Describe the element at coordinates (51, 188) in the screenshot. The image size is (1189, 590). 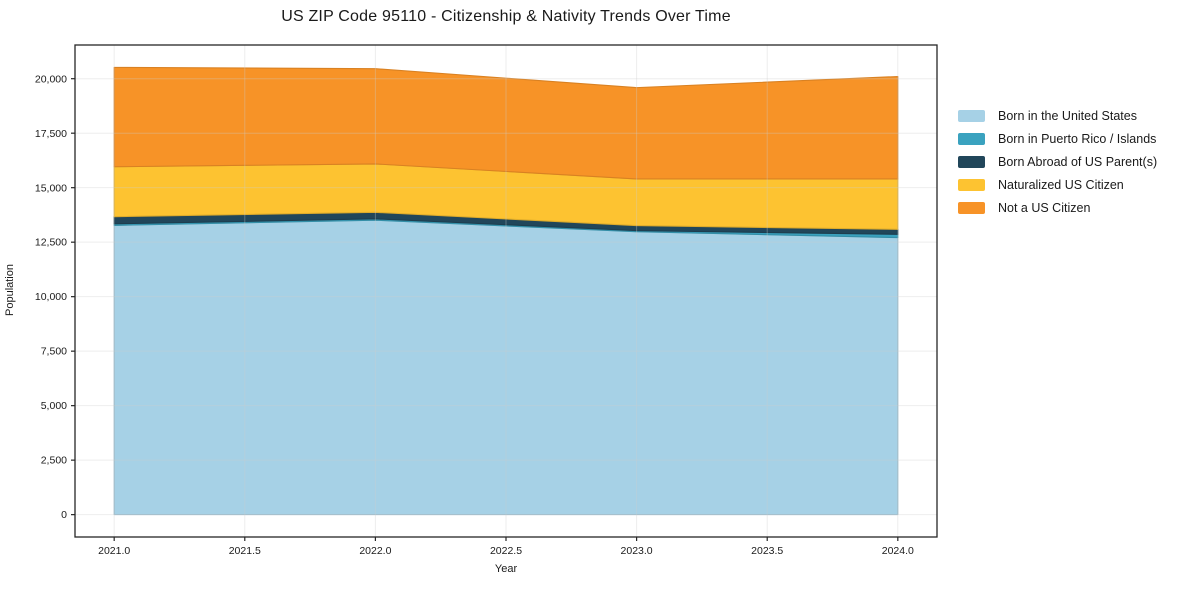
I see `y-tick-label: 15,000` at that location.